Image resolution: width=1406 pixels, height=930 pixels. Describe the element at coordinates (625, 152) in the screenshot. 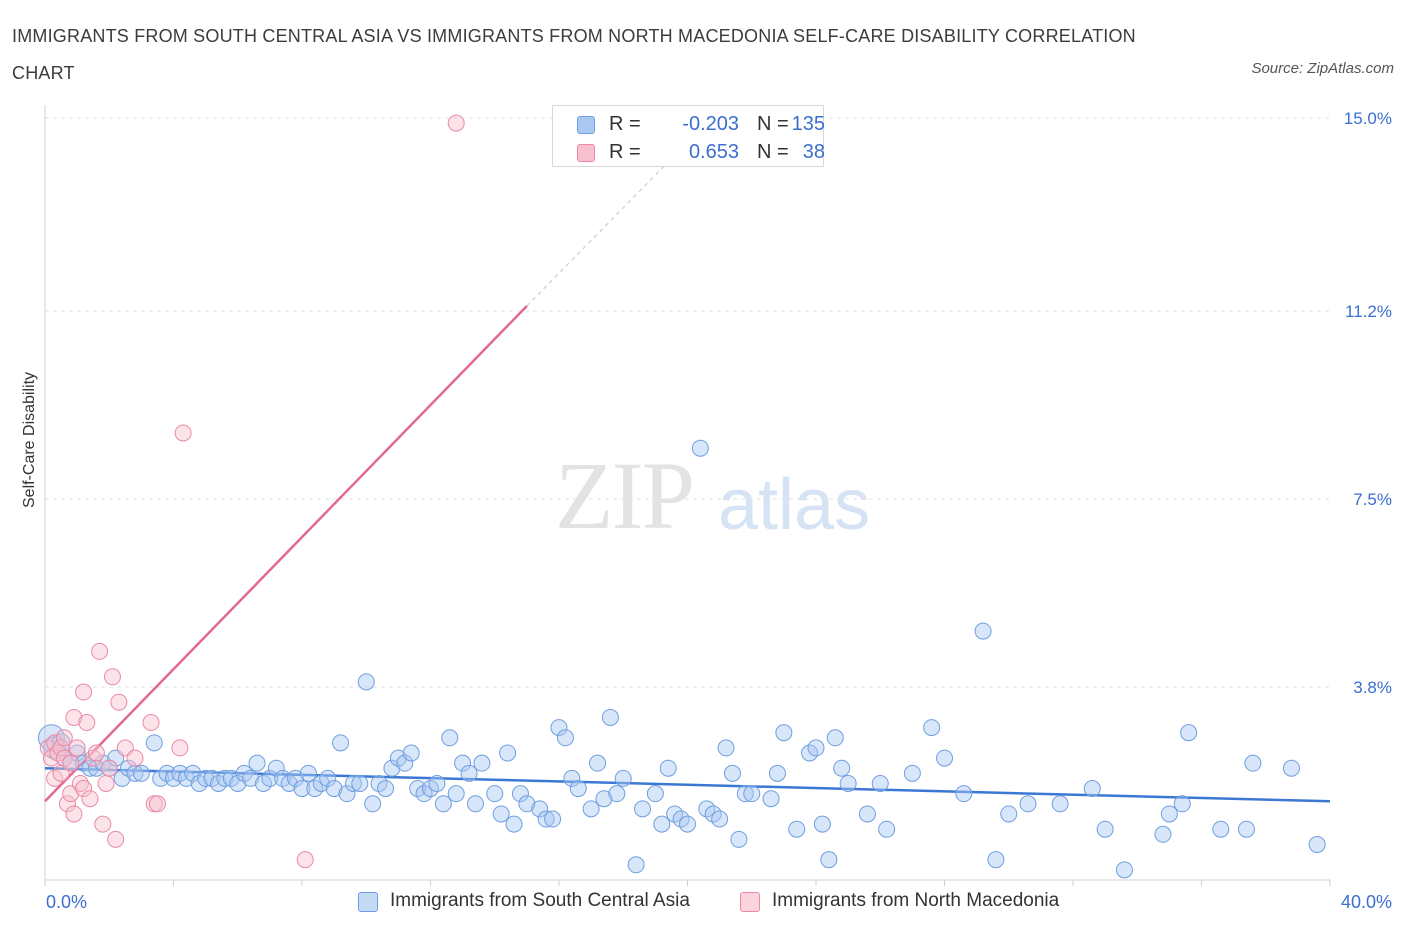

I see `legend-r-label: R =` at that location.